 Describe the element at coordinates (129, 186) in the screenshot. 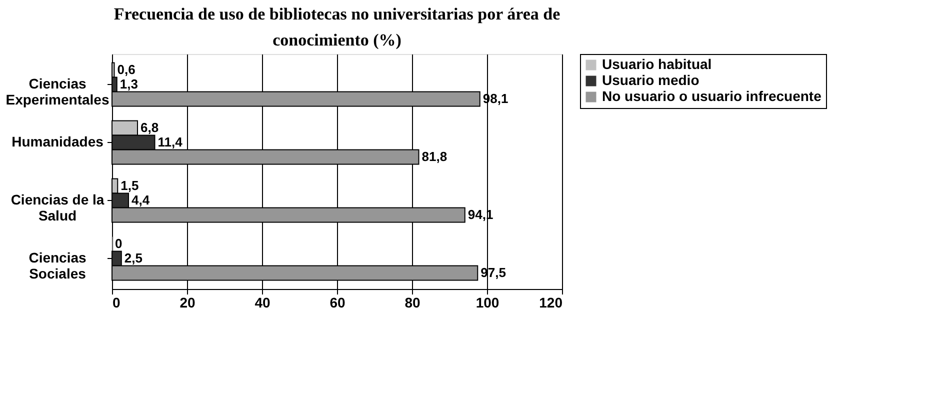

I see `data-label: 1,5` at that location.